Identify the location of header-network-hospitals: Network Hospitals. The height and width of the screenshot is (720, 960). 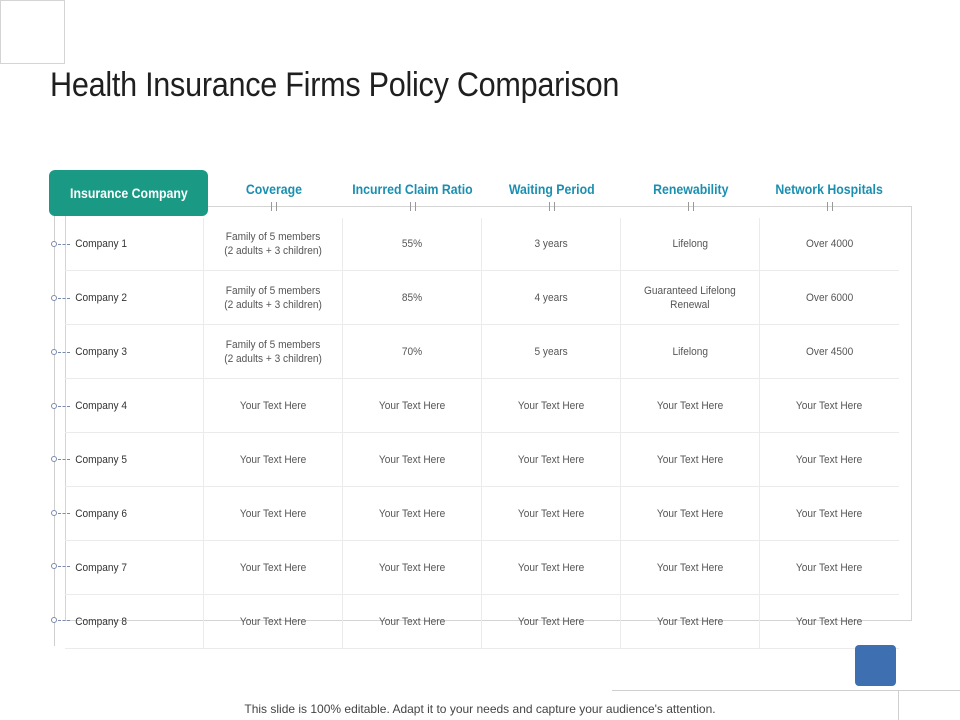
(829, 189).